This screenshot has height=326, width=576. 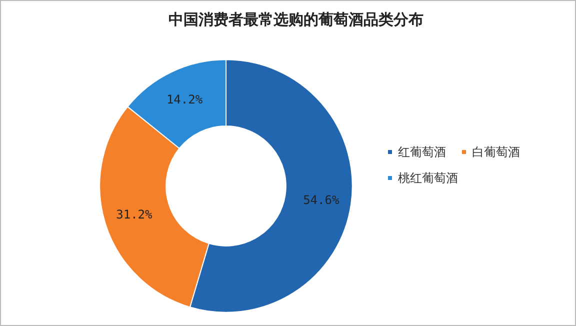 I want to click on data-label: 14.2%, so click(x=185, y=99).